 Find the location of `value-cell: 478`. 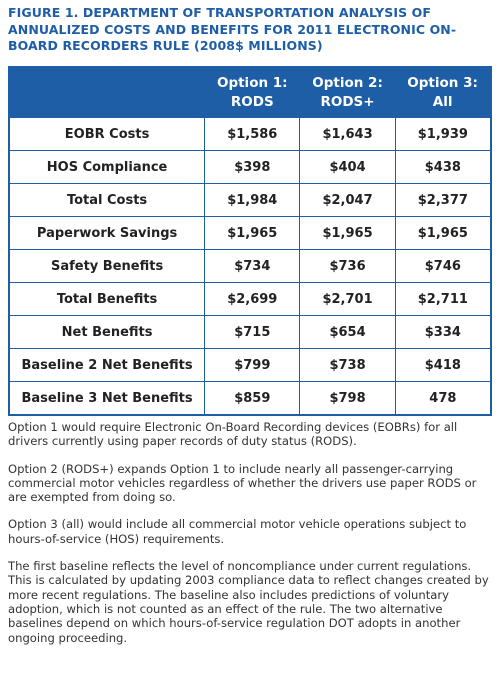

value-cell: 478 is located at coordinates (443, 398).